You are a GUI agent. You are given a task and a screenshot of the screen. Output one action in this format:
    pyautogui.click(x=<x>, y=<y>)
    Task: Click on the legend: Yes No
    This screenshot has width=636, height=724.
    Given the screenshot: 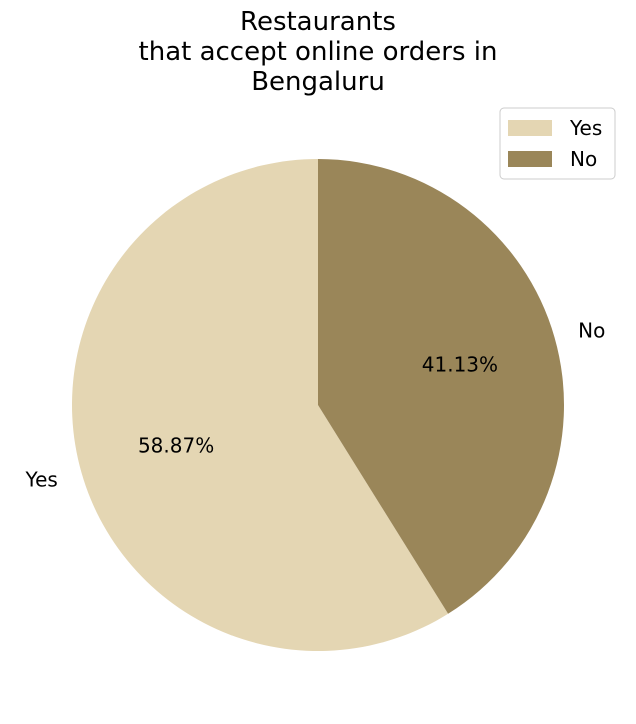 What is the action you would take?
    pyautogui.click(x=557, y=143)
    